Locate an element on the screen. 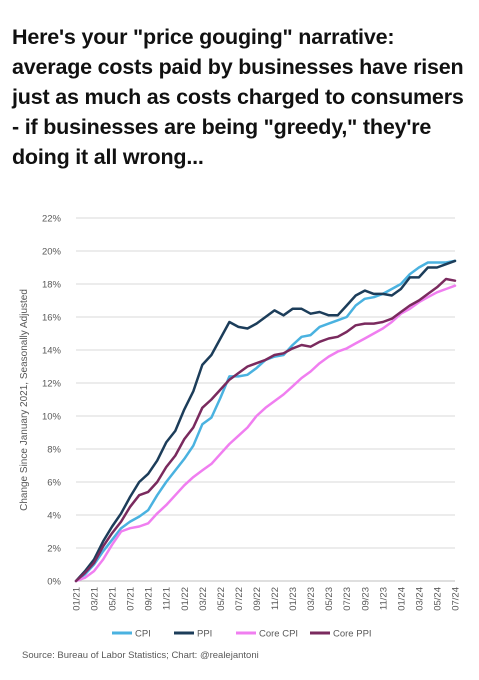  x-tick-label: 01/23 is located at coordinates (293, 599).